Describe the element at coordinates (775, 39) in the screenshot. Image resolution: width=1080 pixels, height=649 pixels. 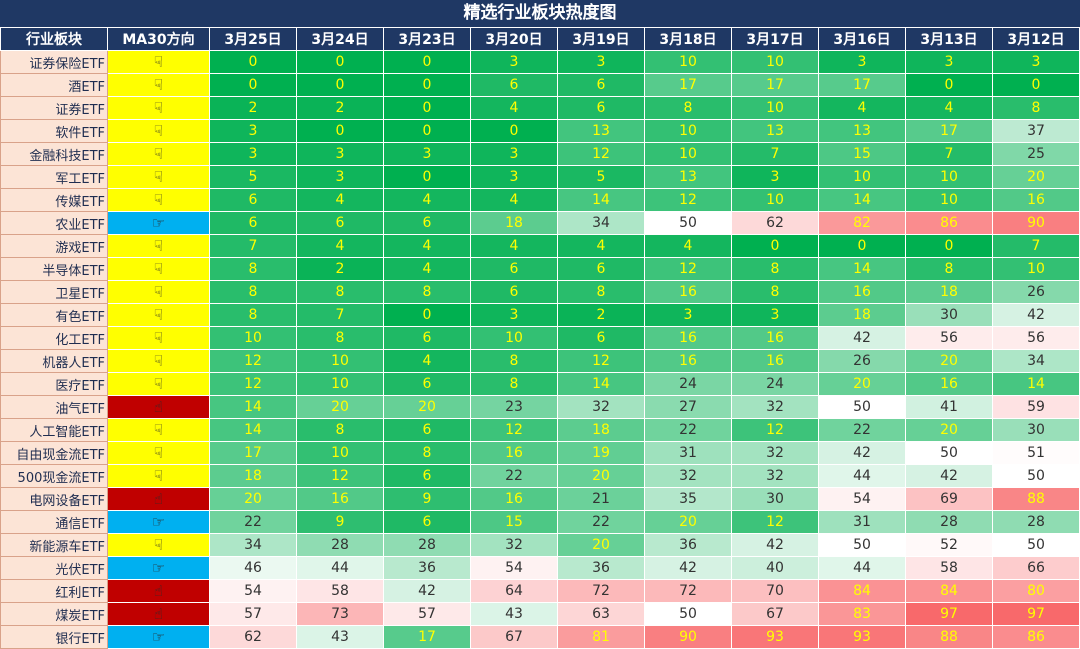
I see `header-date: 3月17日` at that location.